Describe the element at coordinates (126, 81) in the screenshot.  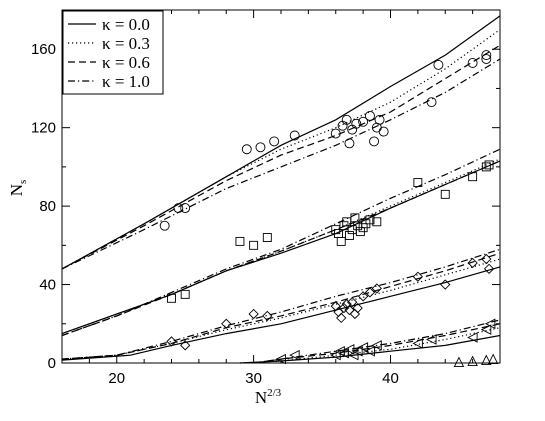
I see `legend-label-3: κ = 1.0` at that location.